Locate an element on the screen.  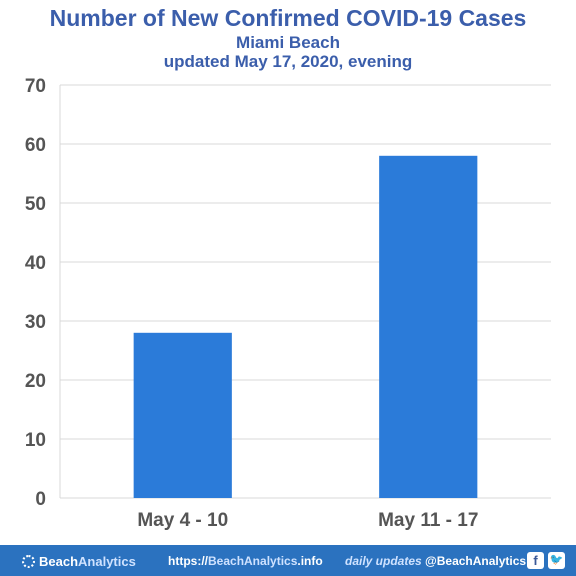
url-suffix: .info is located at coordinates (310, 561).